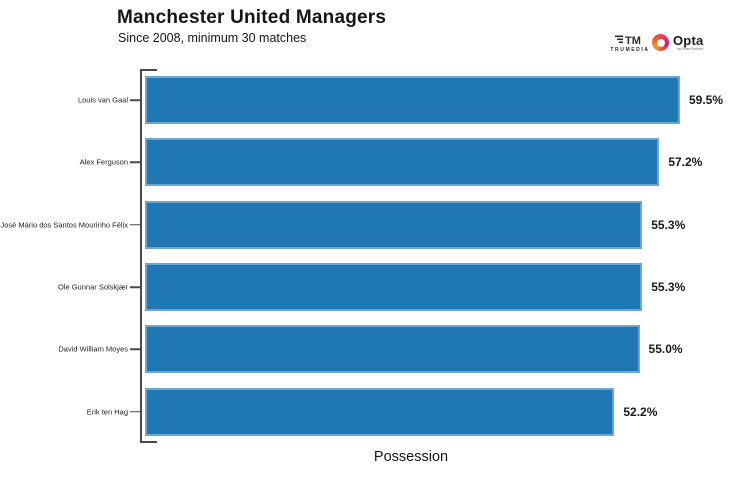 This screenshot has height=486, width=730. I want to click on trumedia-logo: TM TRUMEDIA, so click(630, 43).